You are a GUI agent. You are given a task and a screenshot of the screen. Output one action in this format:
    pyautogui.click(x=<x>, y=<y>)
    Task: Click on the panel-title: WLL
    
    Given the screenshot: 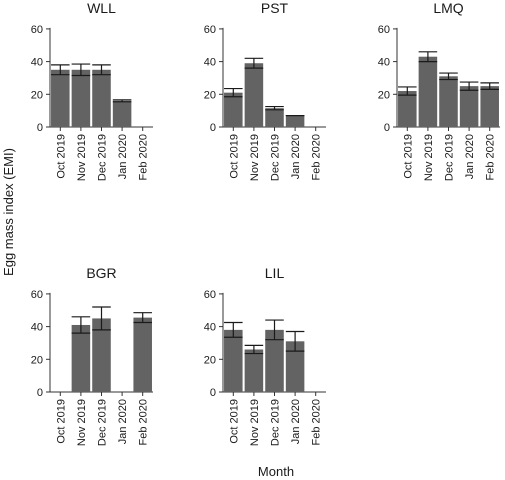 What is the action you would take?
    pyautogui.click(x=101, y=8)
    